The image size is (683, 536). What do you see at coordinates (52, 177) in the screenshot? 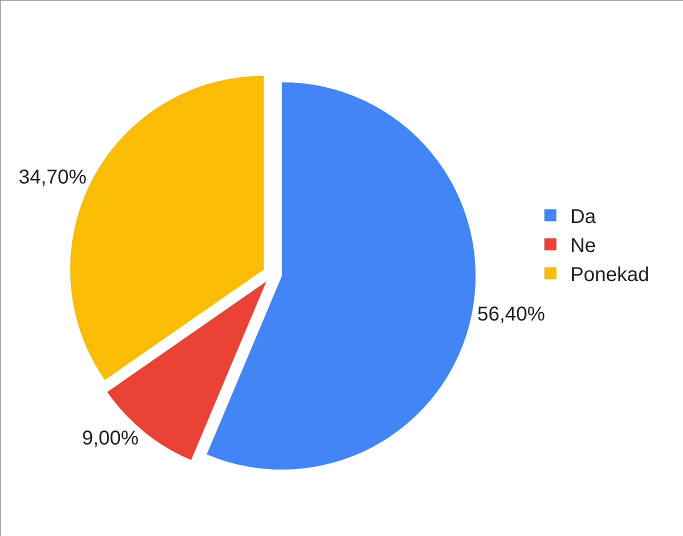
I see `data-label: 34,70%` at bounding box center [52, 177].